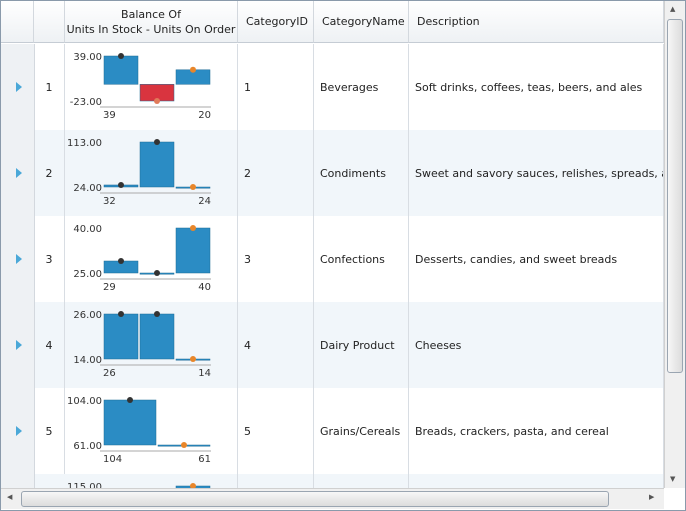 Image resolution: width=686 pixels, height=511 pixels. I want to click on description: Breads, crackers, pasta, and cereal, so click(536, 431).